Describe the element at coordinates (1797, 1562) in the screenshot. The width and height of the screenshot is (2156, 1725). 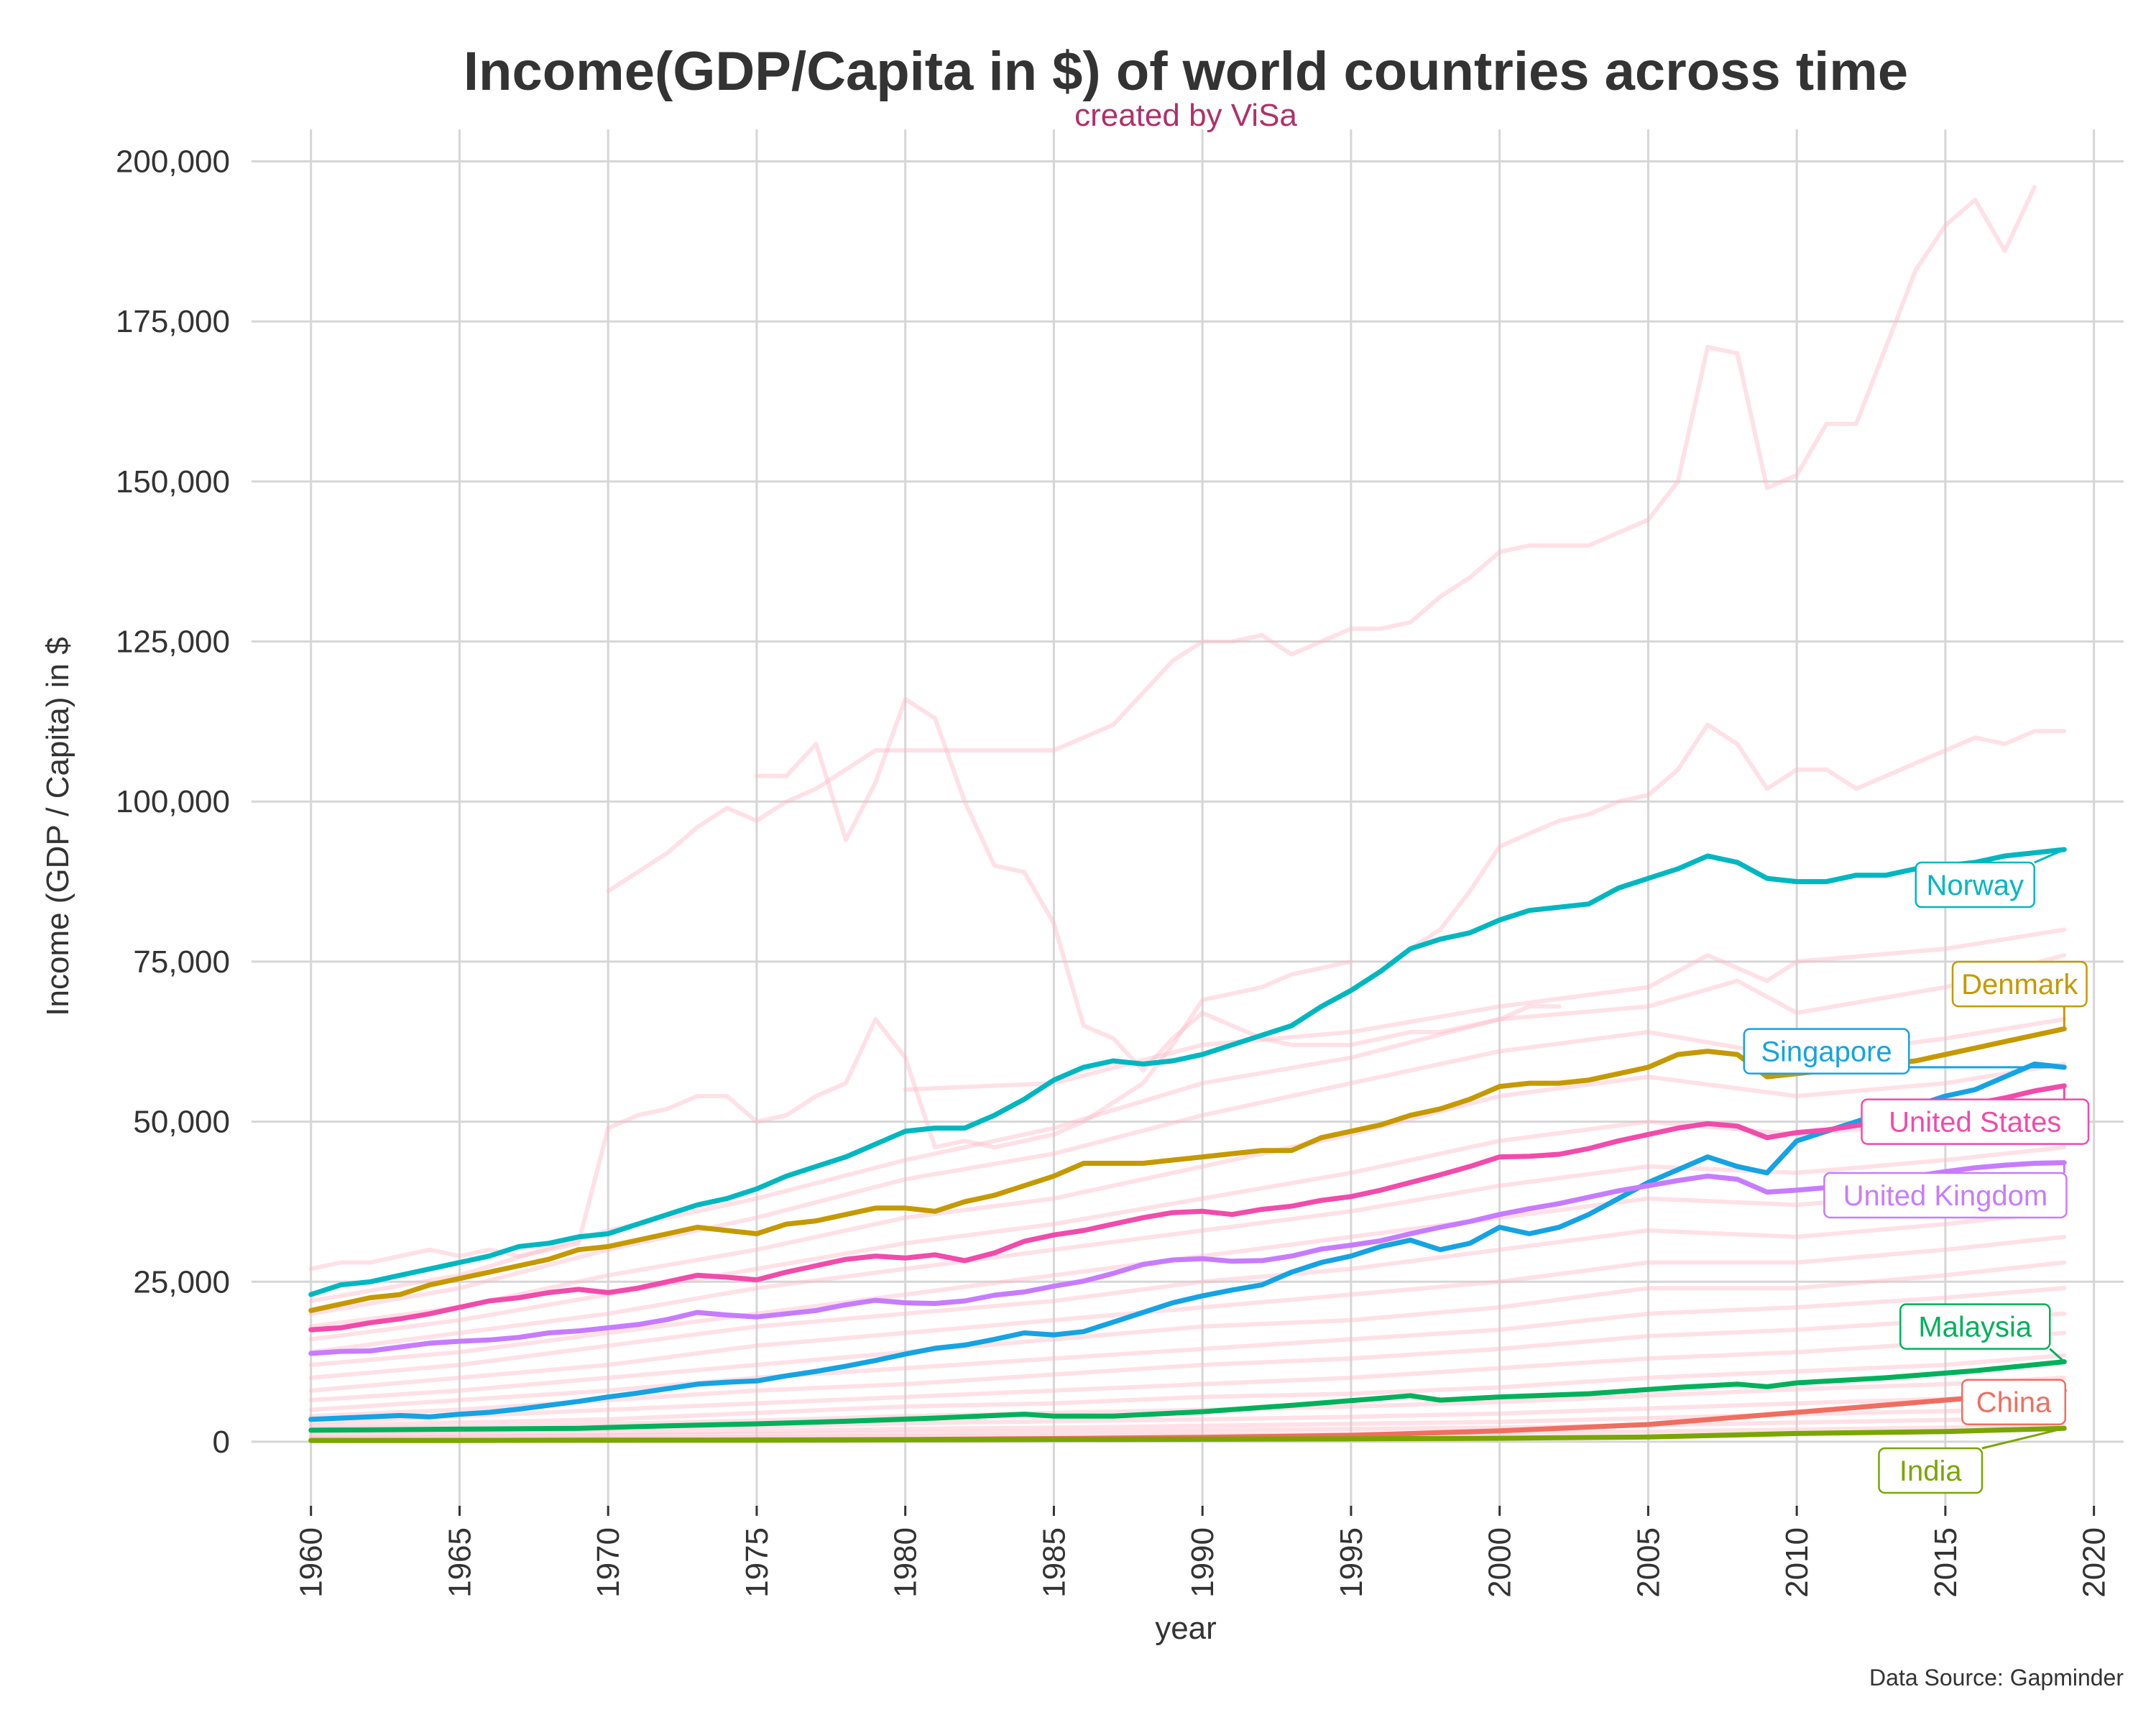
I see `x-tick-label: 2010` at that location.